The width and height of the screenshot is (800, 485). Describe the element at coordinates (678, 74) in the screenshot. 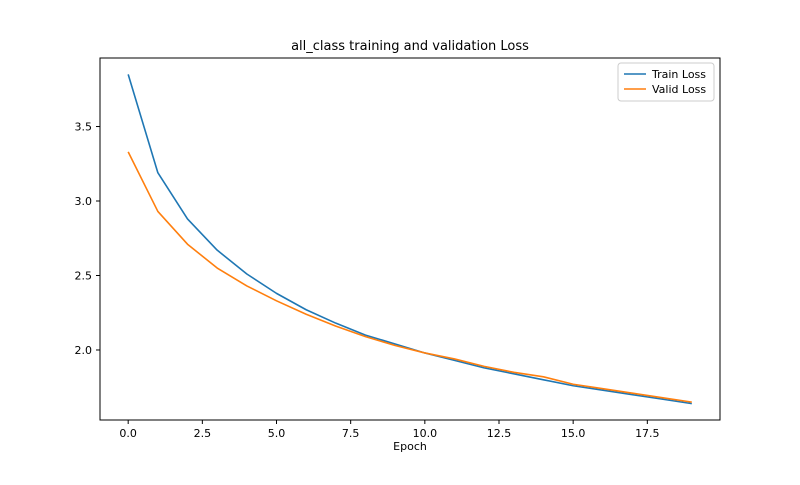

I see `legend-label-train-loss: Train Loss` at that location.